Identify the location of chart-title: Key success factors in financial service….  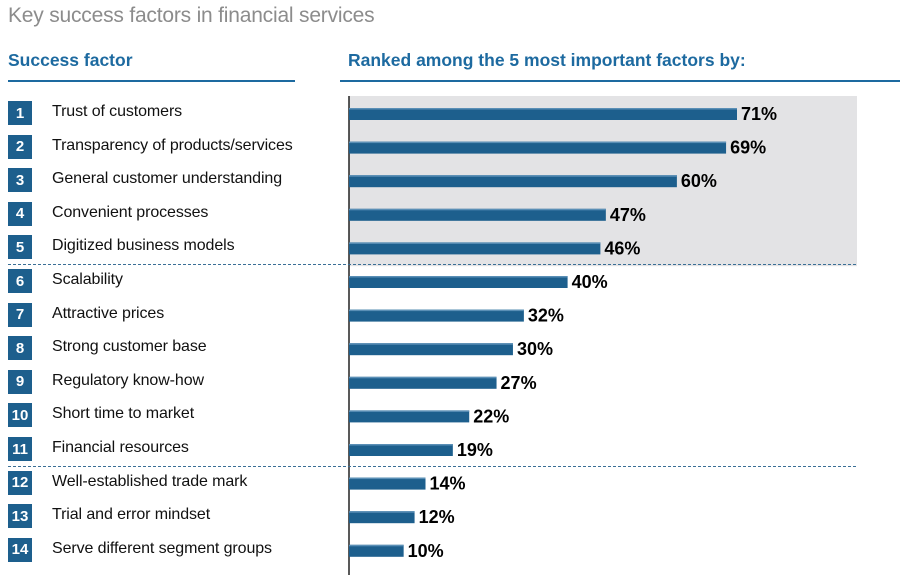
(191, 15).